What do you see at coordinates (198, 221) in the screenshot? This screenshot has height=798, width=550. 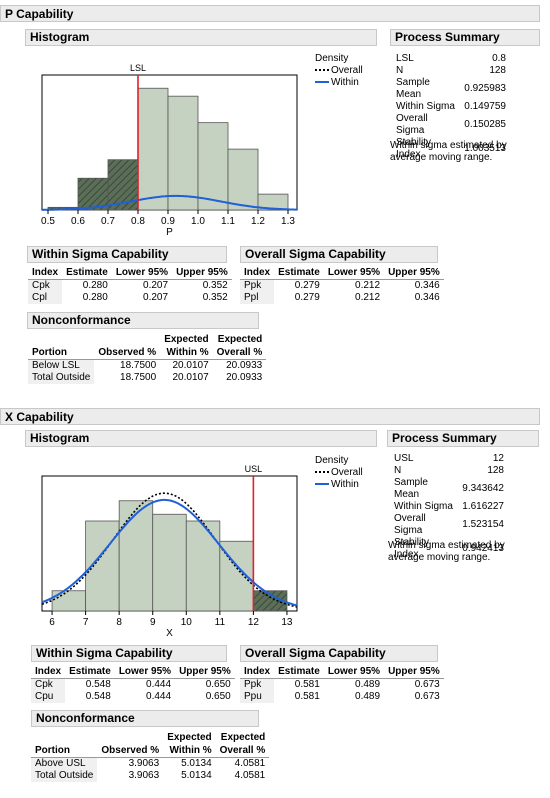 I see `x-tick-label: 1.0` at bounding box center [198, 221].